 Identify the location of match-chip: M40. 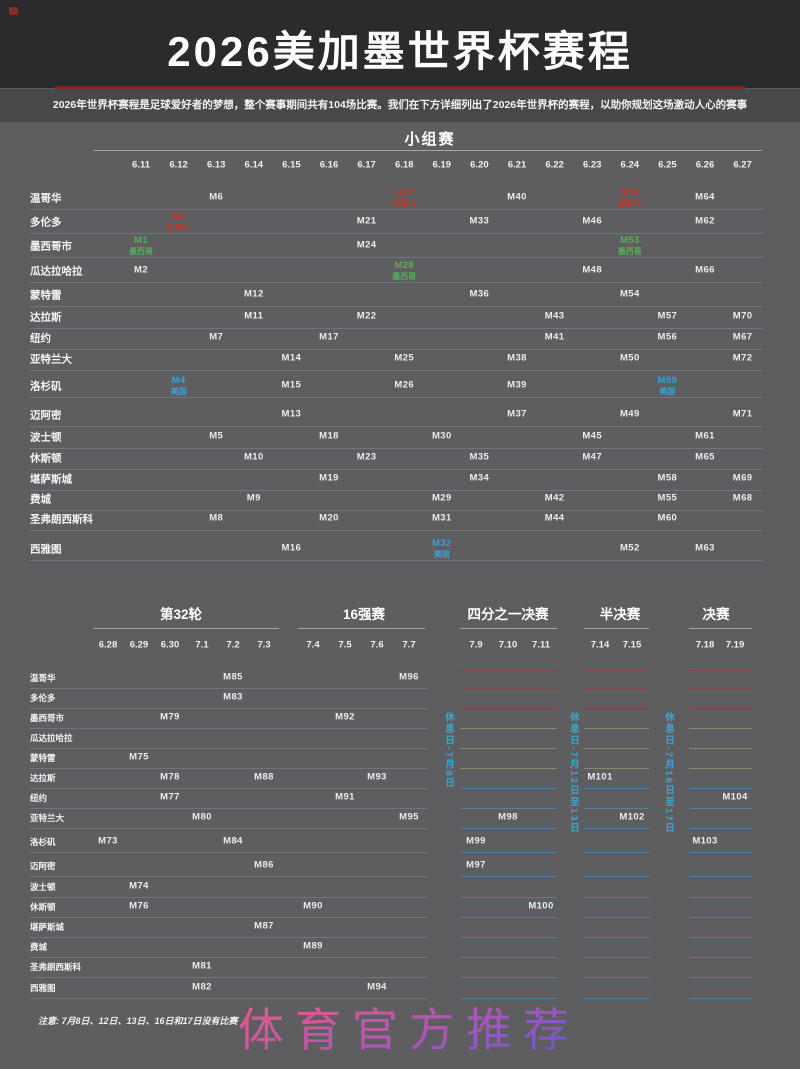
(517, 197).